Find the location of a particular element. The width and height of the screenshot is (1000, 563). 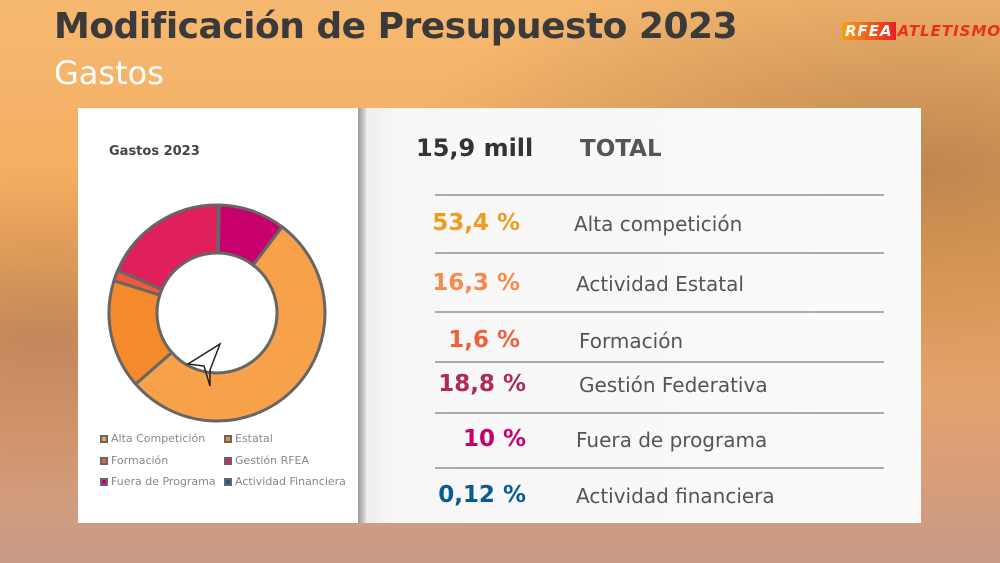

donut-slice-gesti-n-rfea is located at coordinates (167, 247).